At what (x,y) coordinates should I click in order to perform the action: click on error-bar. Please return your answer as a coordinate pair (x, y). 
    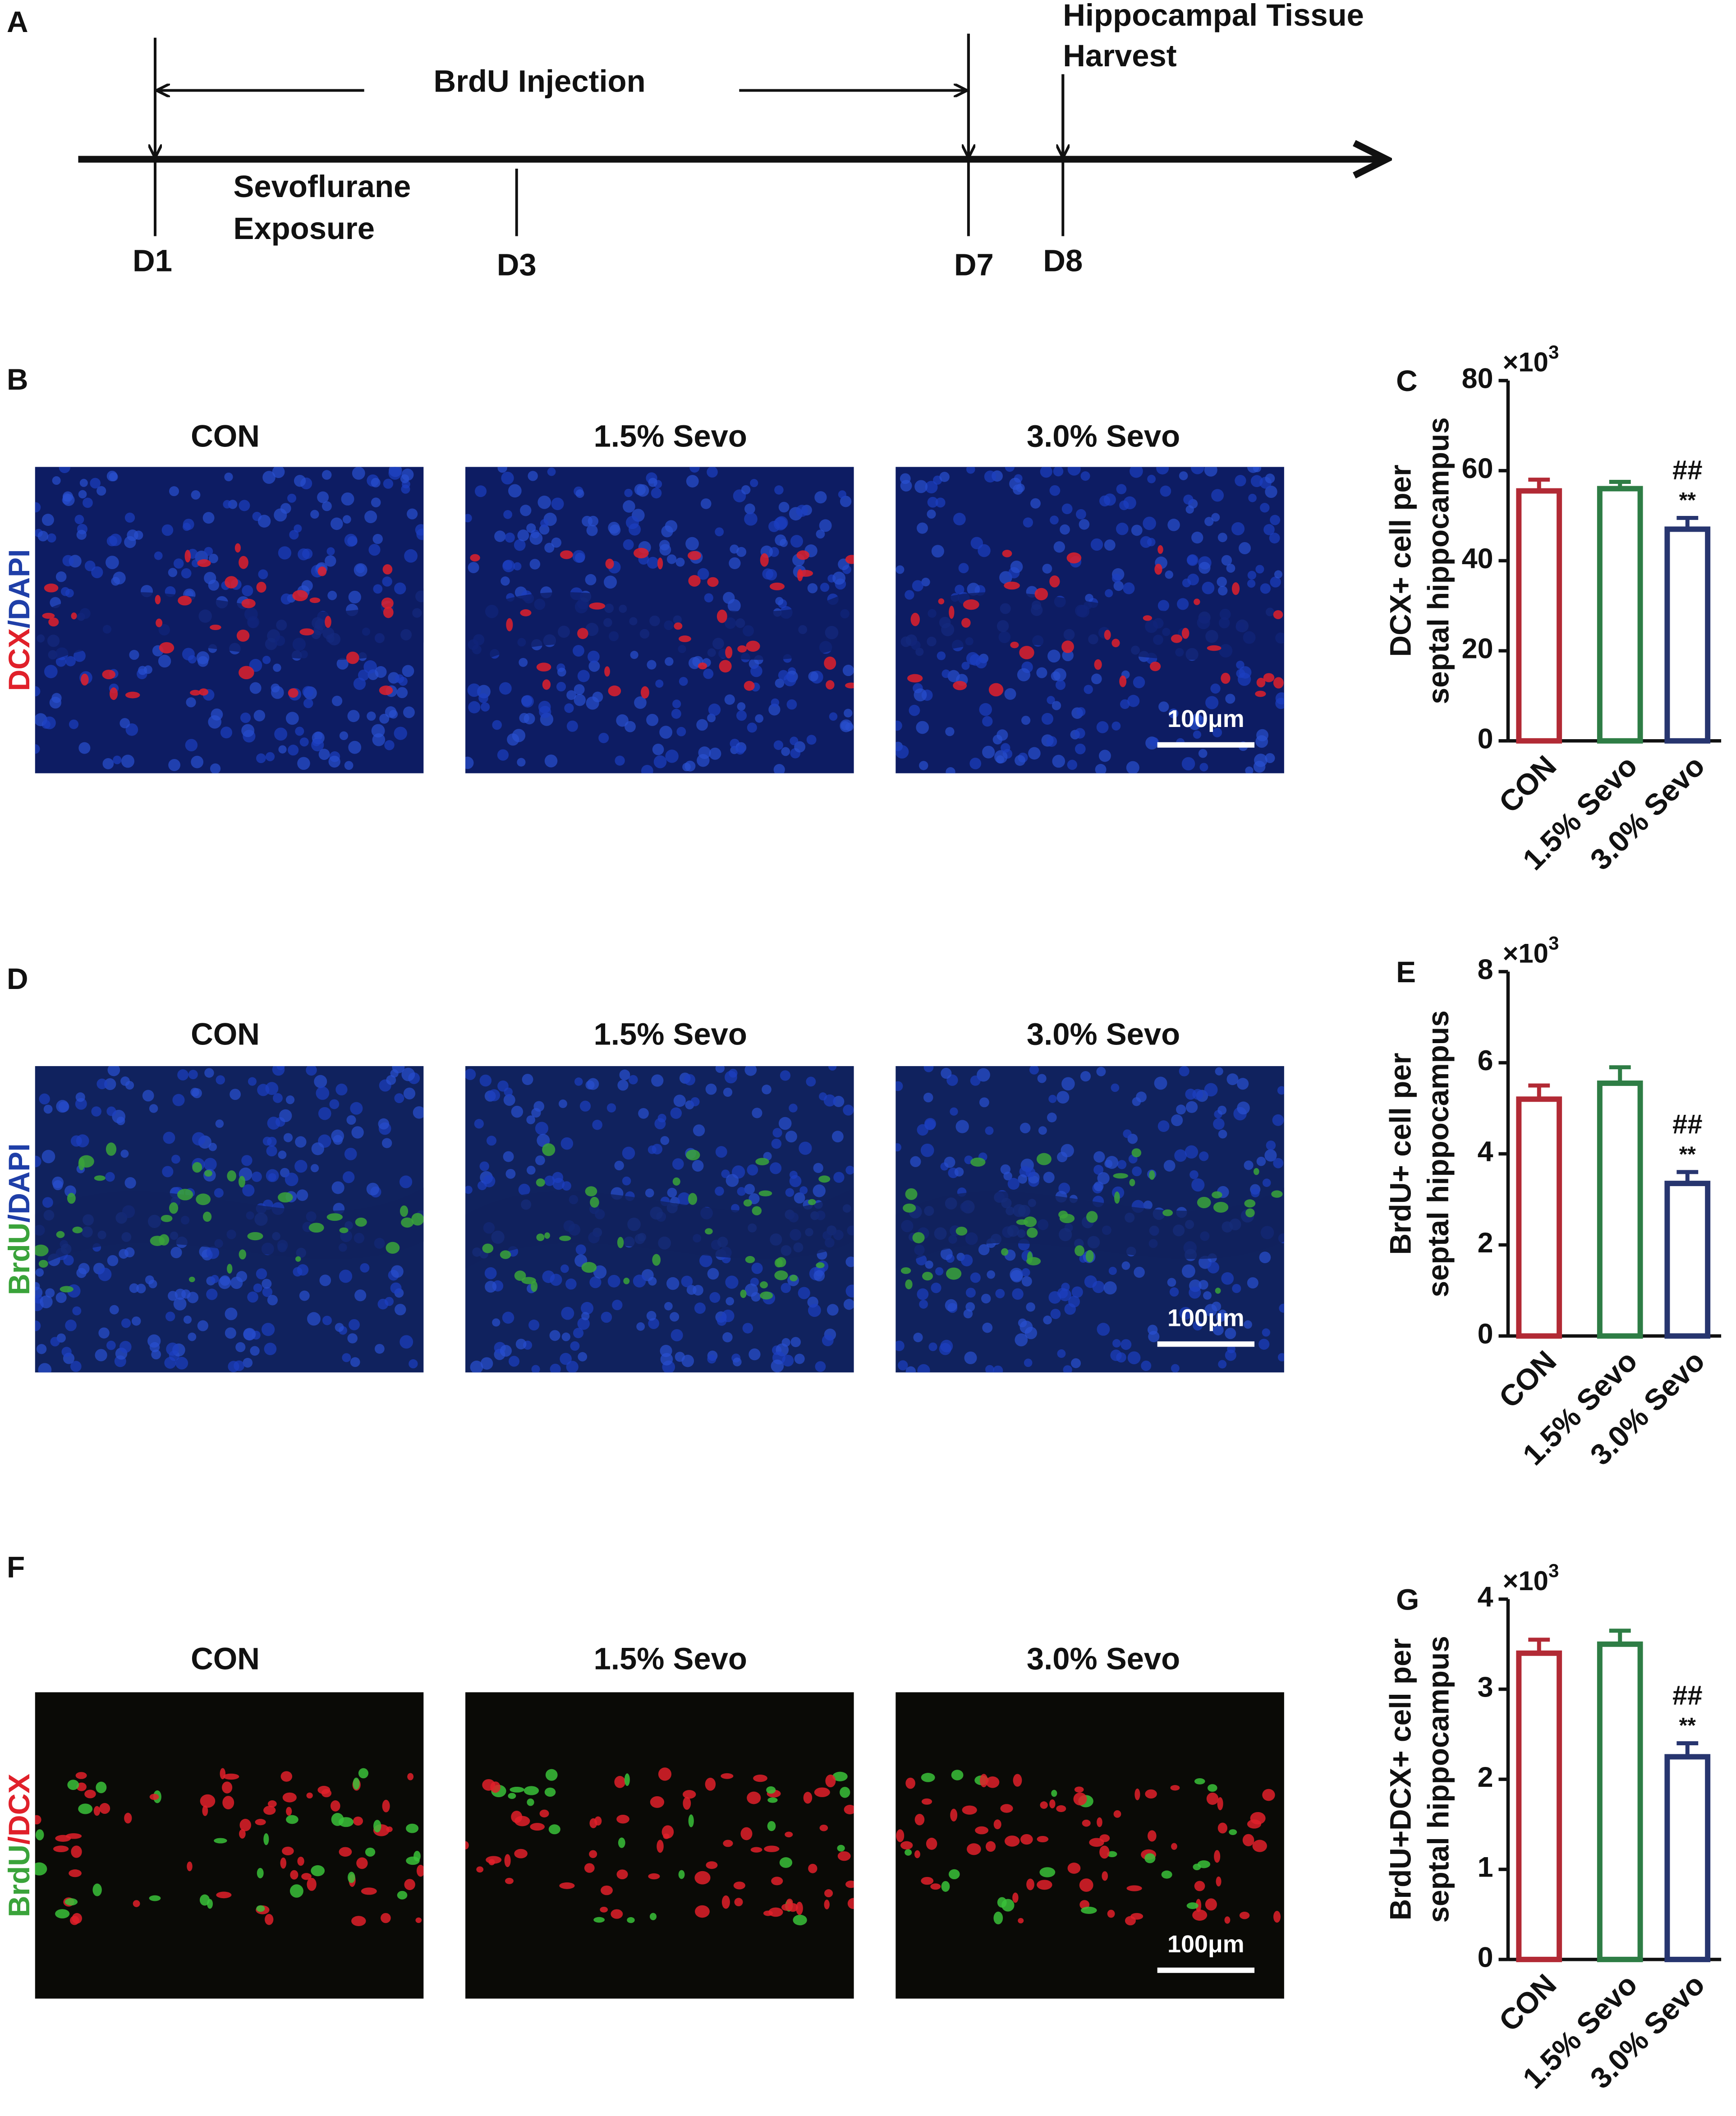
    Looking at the image, I should click on (1539, 1645).